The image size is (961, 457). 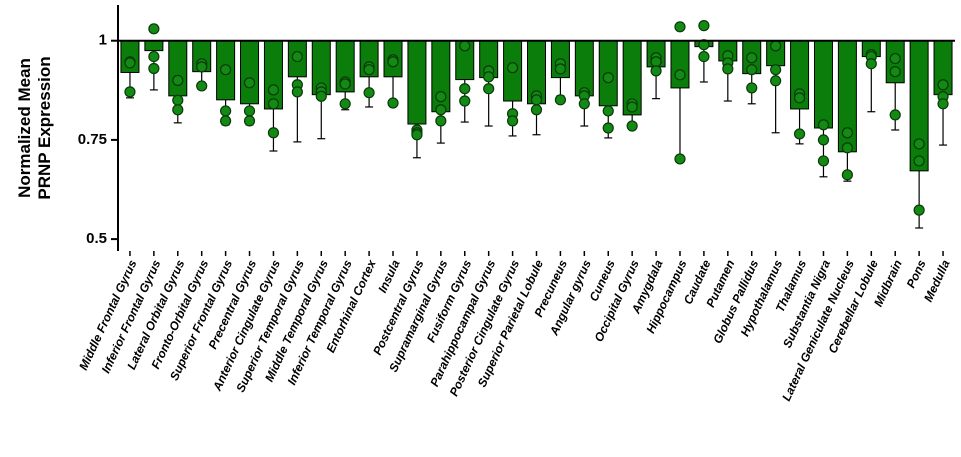 What do you see at coordinates (96, 238) in the screenshot?
I see `y-tick-label: 0.5` at bounding box center [96, 238].